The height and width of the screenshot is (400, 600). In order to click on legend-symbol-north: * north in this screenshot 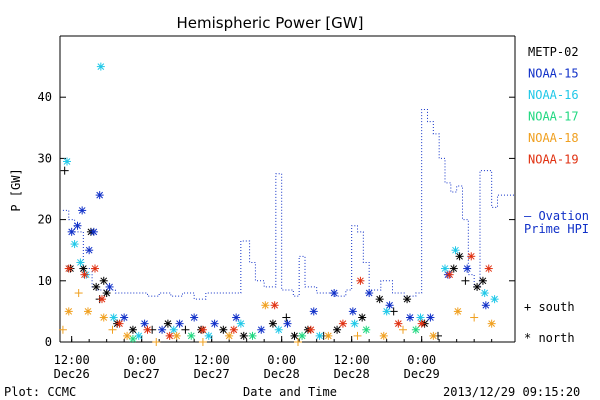, I will do `click(549, 338)`.